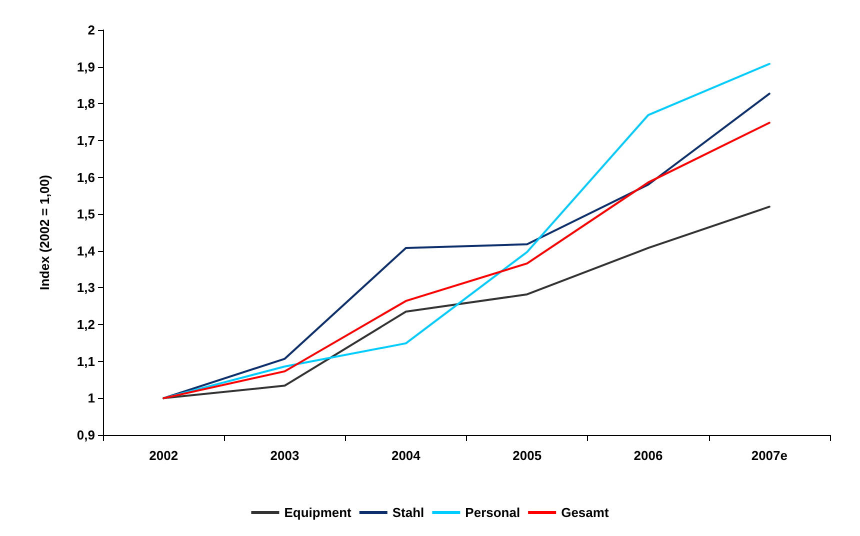  What do you see at coordinates (163, 455) in the screenshot?
I see `x-tick-label: 2002` at bounding box center [163, 455].